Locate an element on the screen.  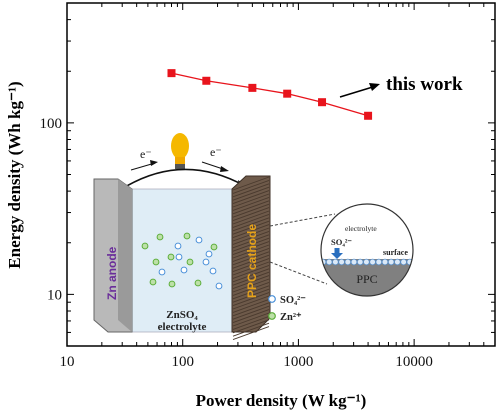
circuit-wire is located at coordinates (181, 180).